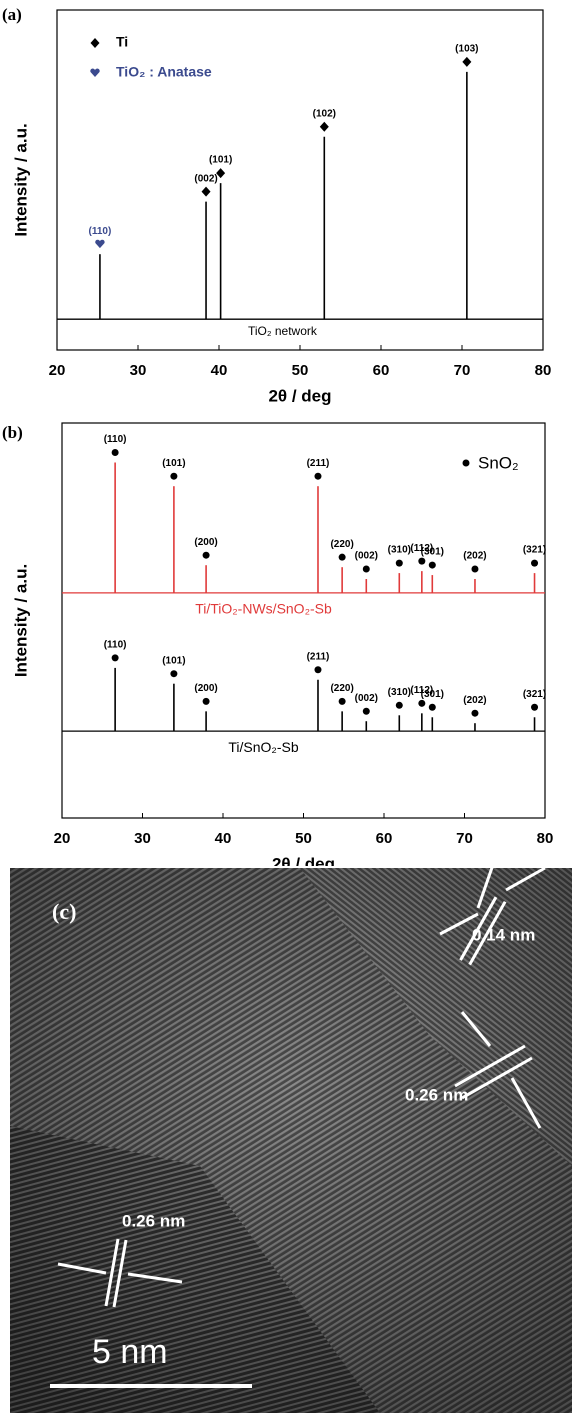 The height and width of the screenshot is (1413, 572). Describe the element at coordinates (503, 934) in the screenshot. I see `spacing-label: 0.14 nm` at that location.